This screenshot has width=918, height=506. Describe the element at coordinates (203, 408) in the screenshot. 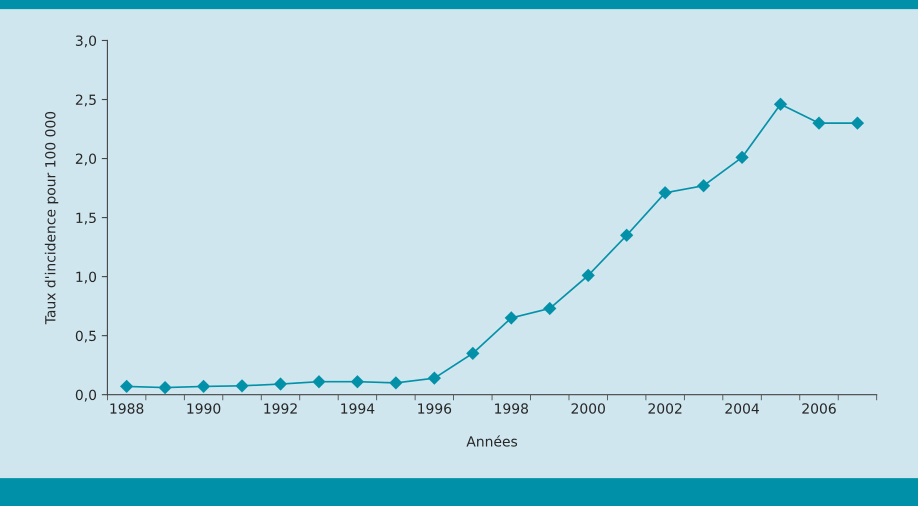

I see `x-tick-label: 1990` at that location.